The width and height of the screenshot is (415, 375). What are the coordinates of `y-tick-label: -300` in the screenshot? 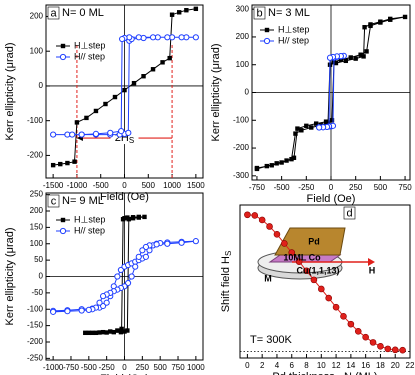 It's located at (241, 175).